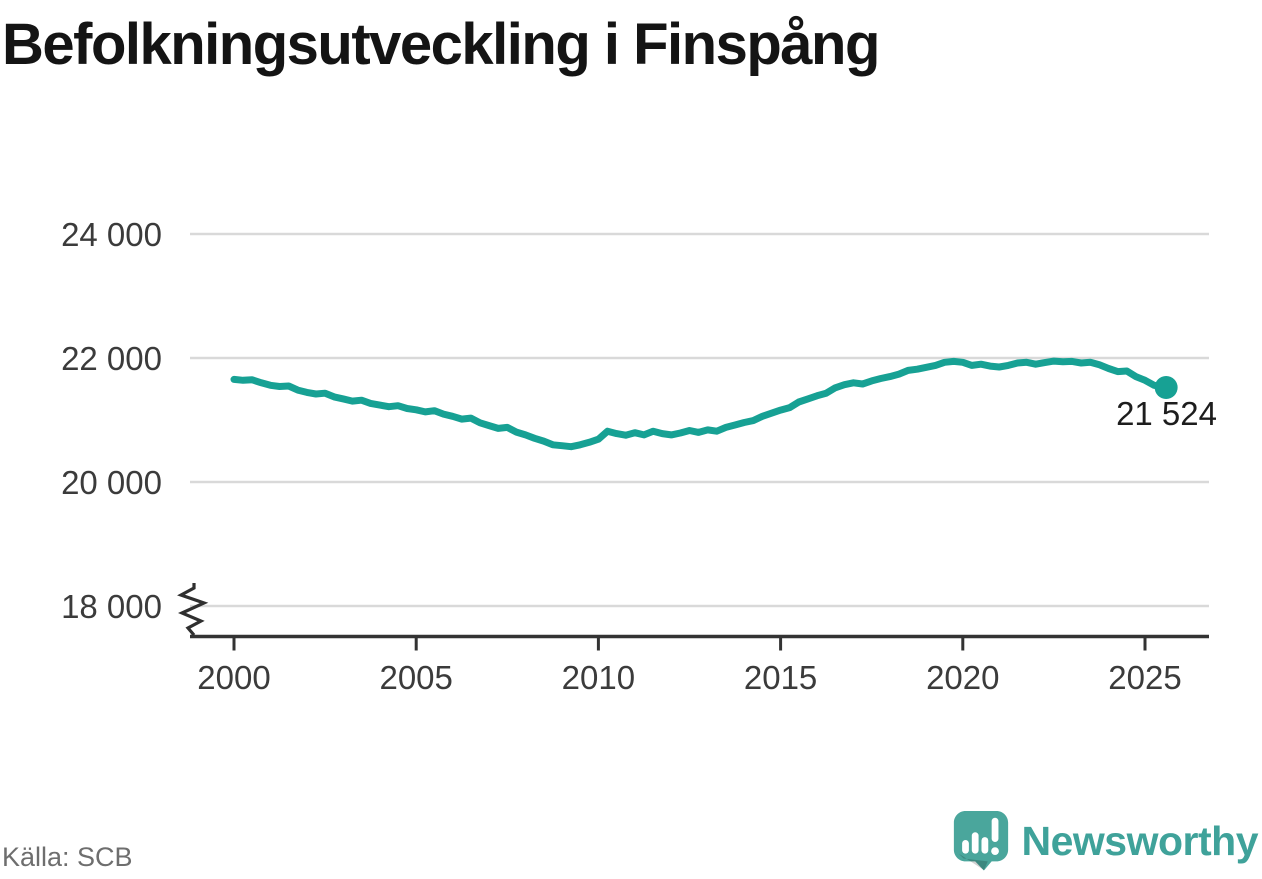 Image resolution: width=1262 pixels, height=879 pixels. What do you see at coordinates (1166, 413) in the screenshot?
I see `latest-value-label: 21 524` at bounding box center [1166, 413].